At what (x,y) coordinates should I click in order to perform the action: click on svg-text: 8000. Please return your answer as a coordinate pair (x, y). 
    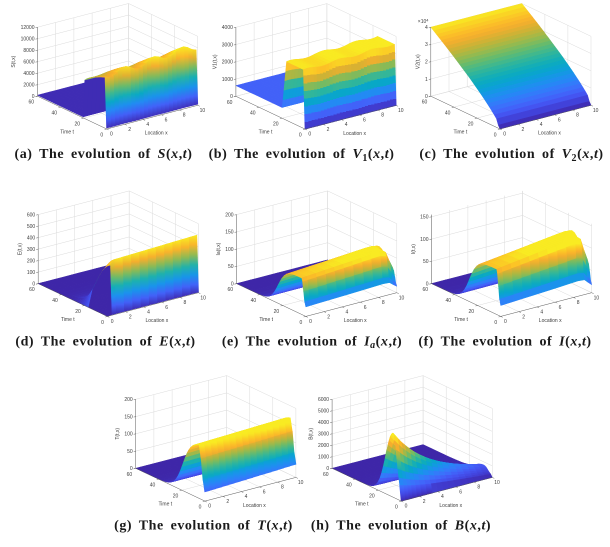
    Looking at the image, I should click on (28, 51).